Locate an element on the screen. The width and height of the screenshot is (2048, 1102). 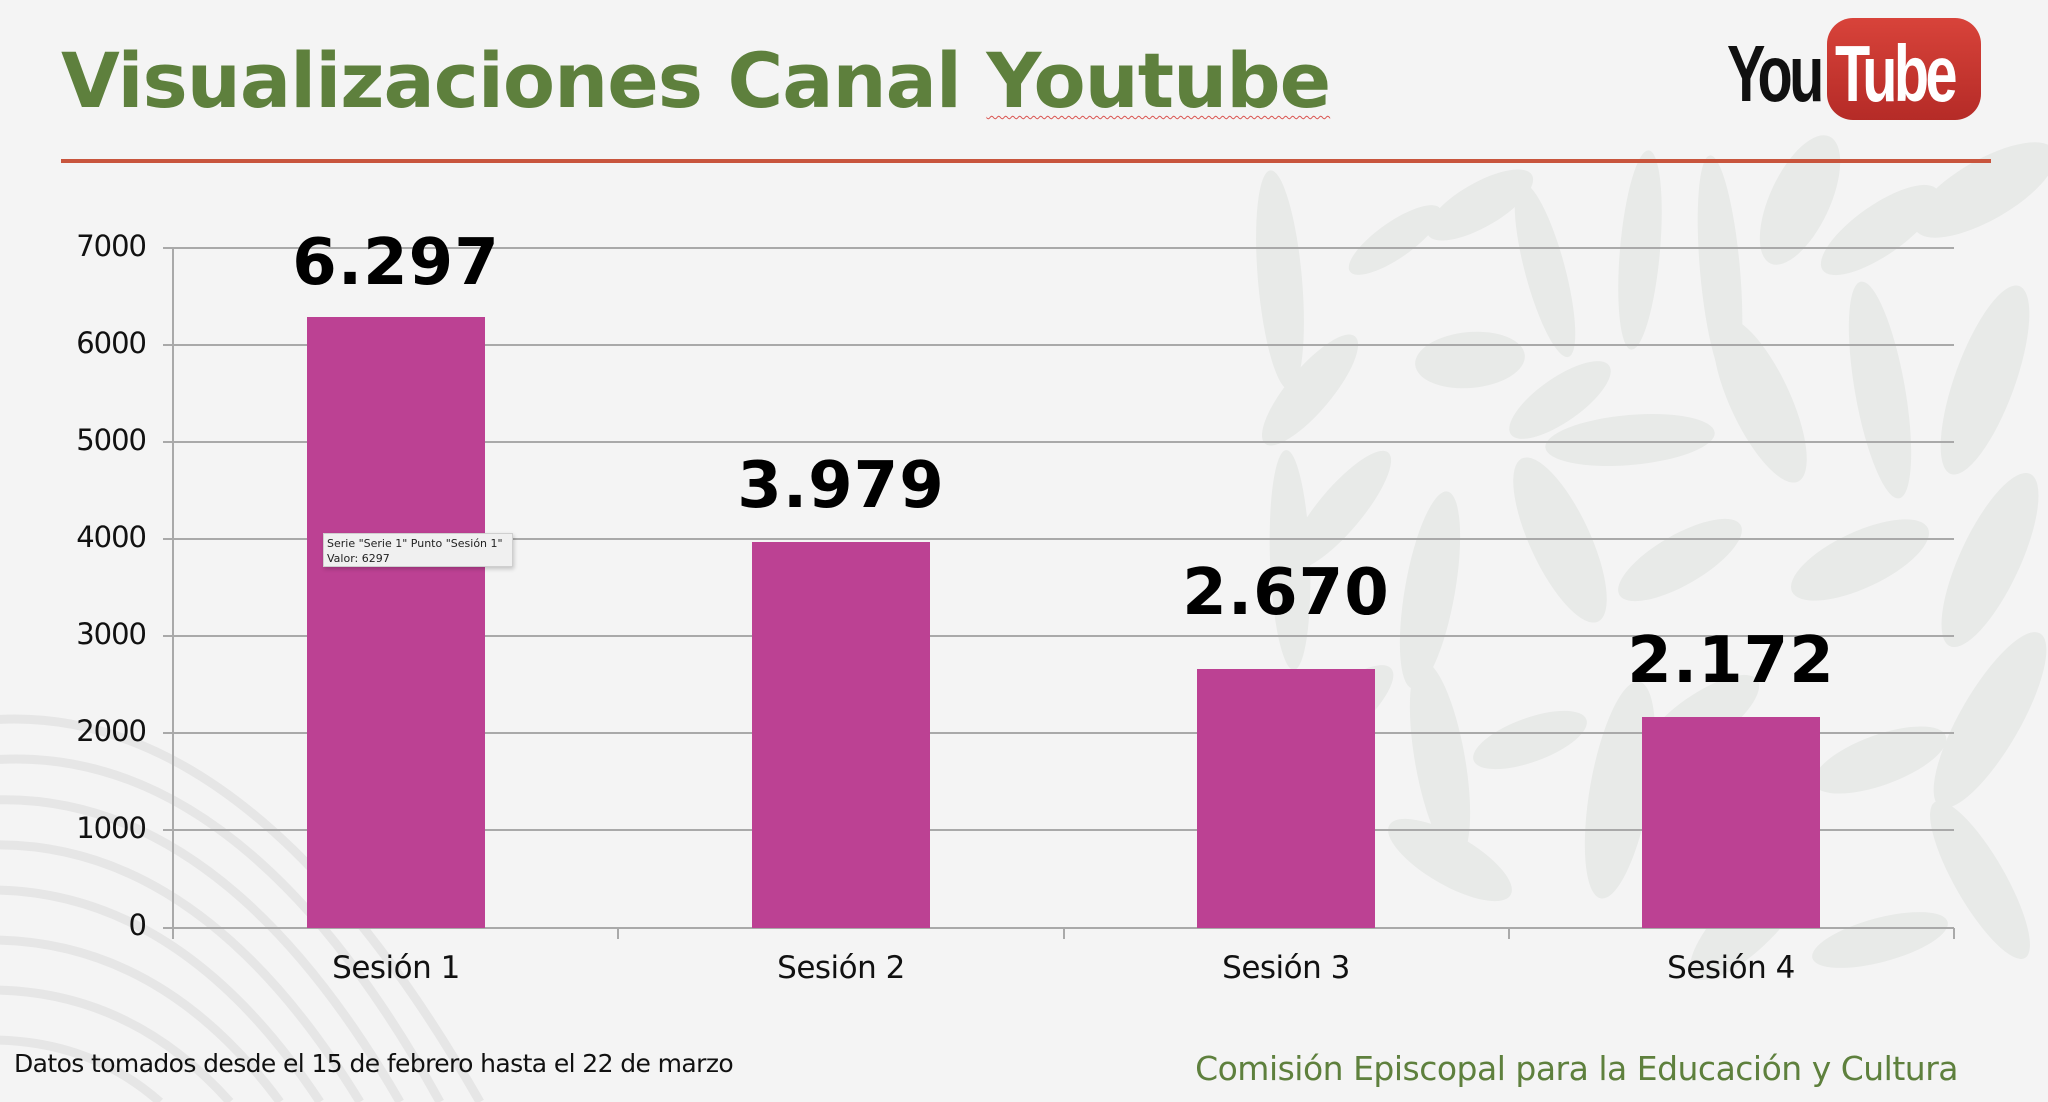
data-label-sesion-1: 6.297 is located at coordinates (396, 263).